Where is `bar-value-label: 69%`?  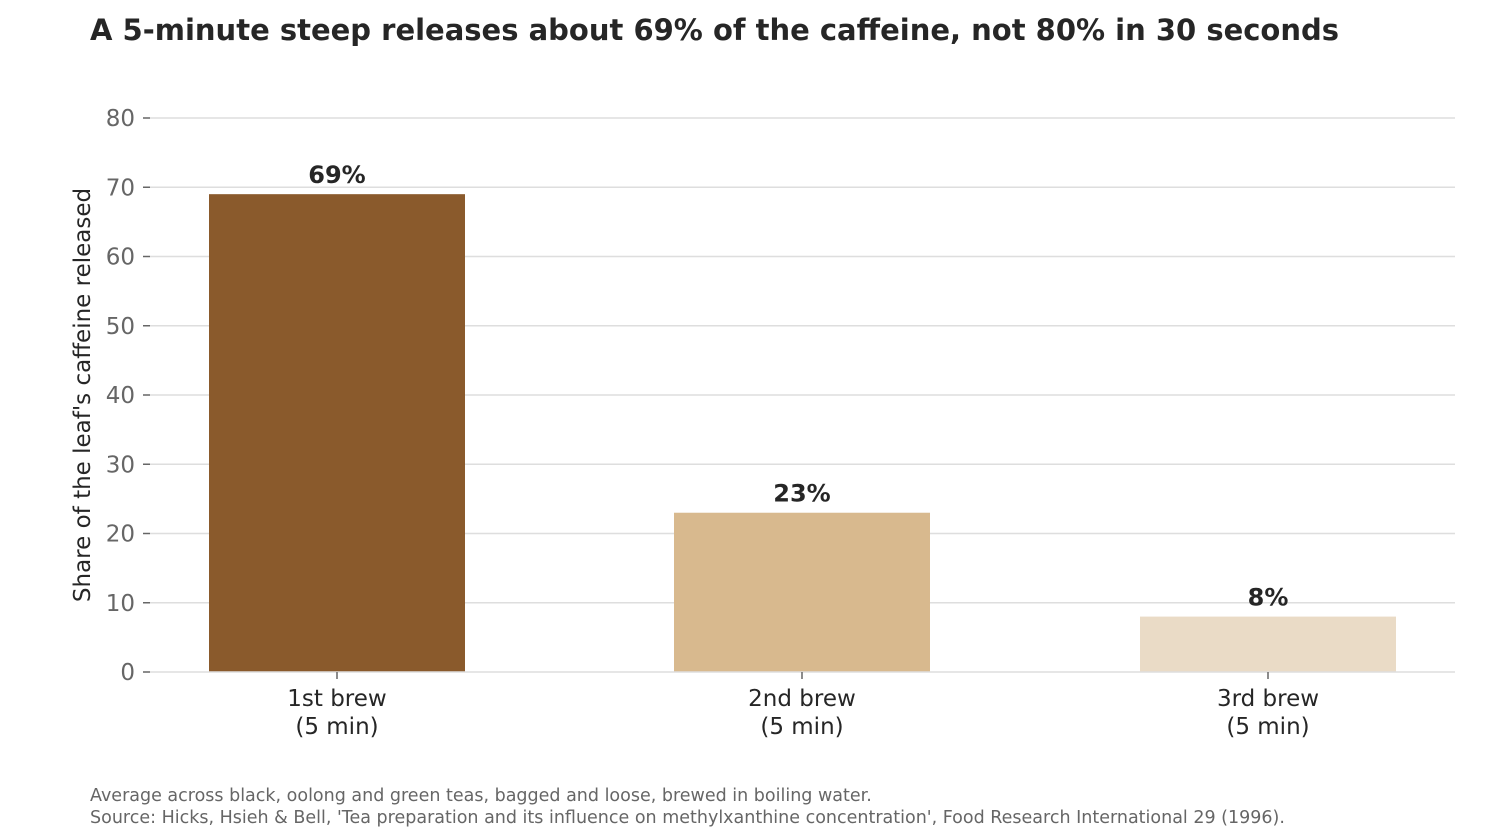 bar-value-label: 69% is located at coordinates (336, 175).